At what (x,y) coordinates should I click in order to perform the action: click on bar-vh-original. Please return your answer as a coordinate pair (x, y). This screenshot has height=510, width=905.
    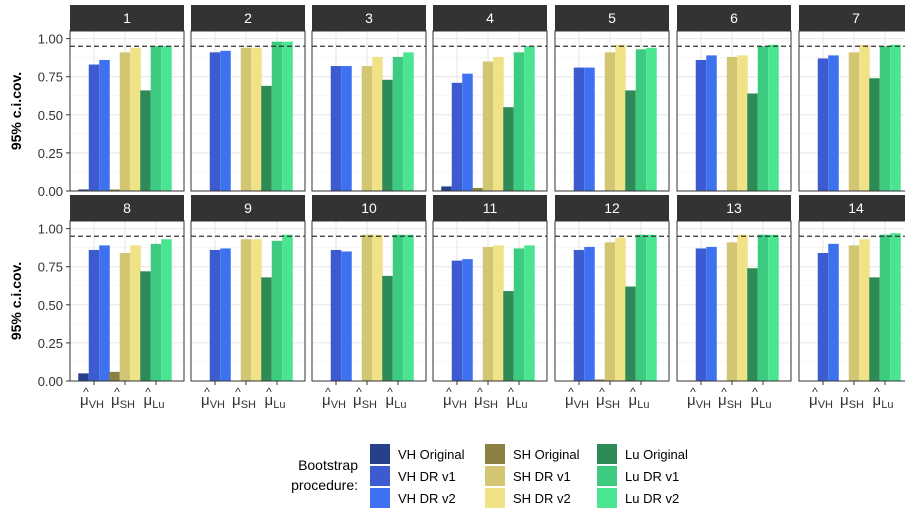
    Looking at the image, I should click on (446, 188).